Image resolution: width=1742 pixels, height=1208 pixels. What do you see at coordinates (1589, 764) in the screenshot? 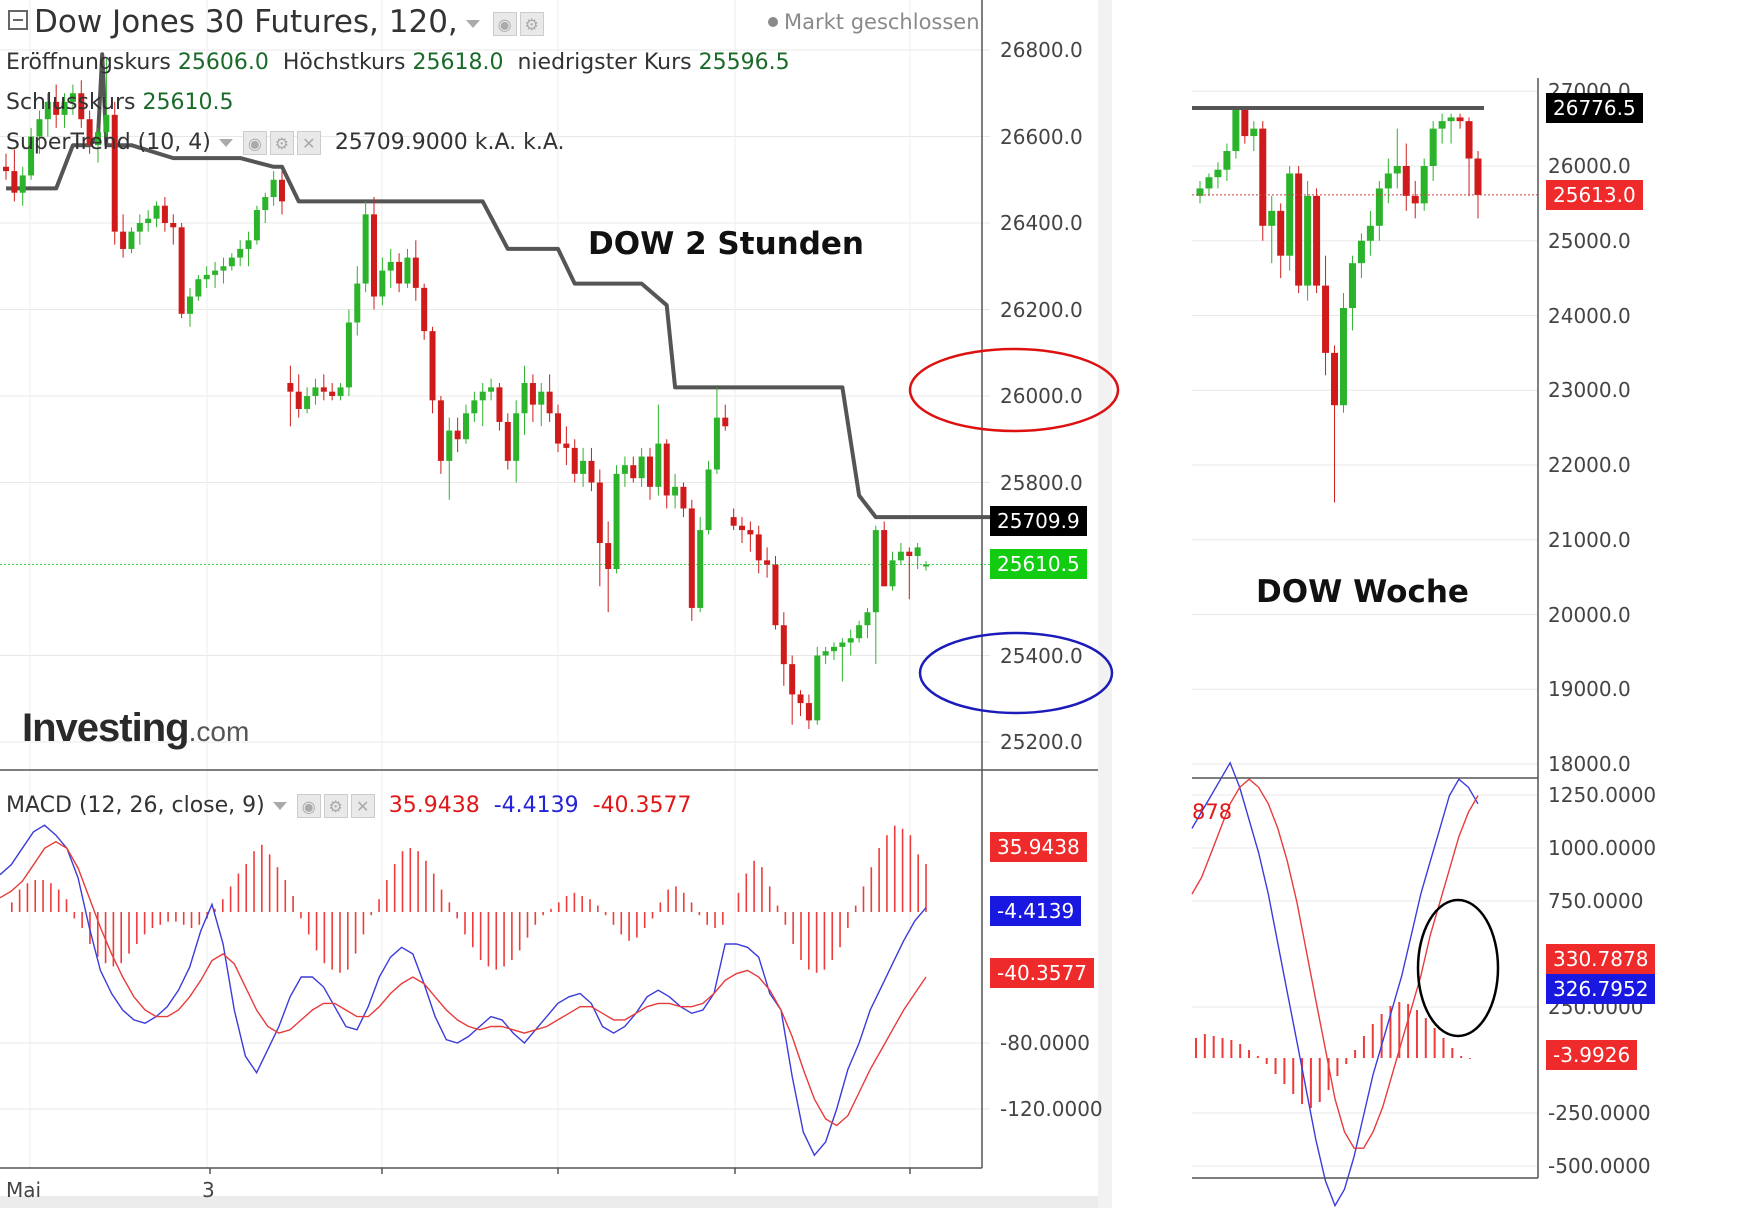
I see `weekly-y-tick-label: 18000.0` at bounding box center [1589, 764].